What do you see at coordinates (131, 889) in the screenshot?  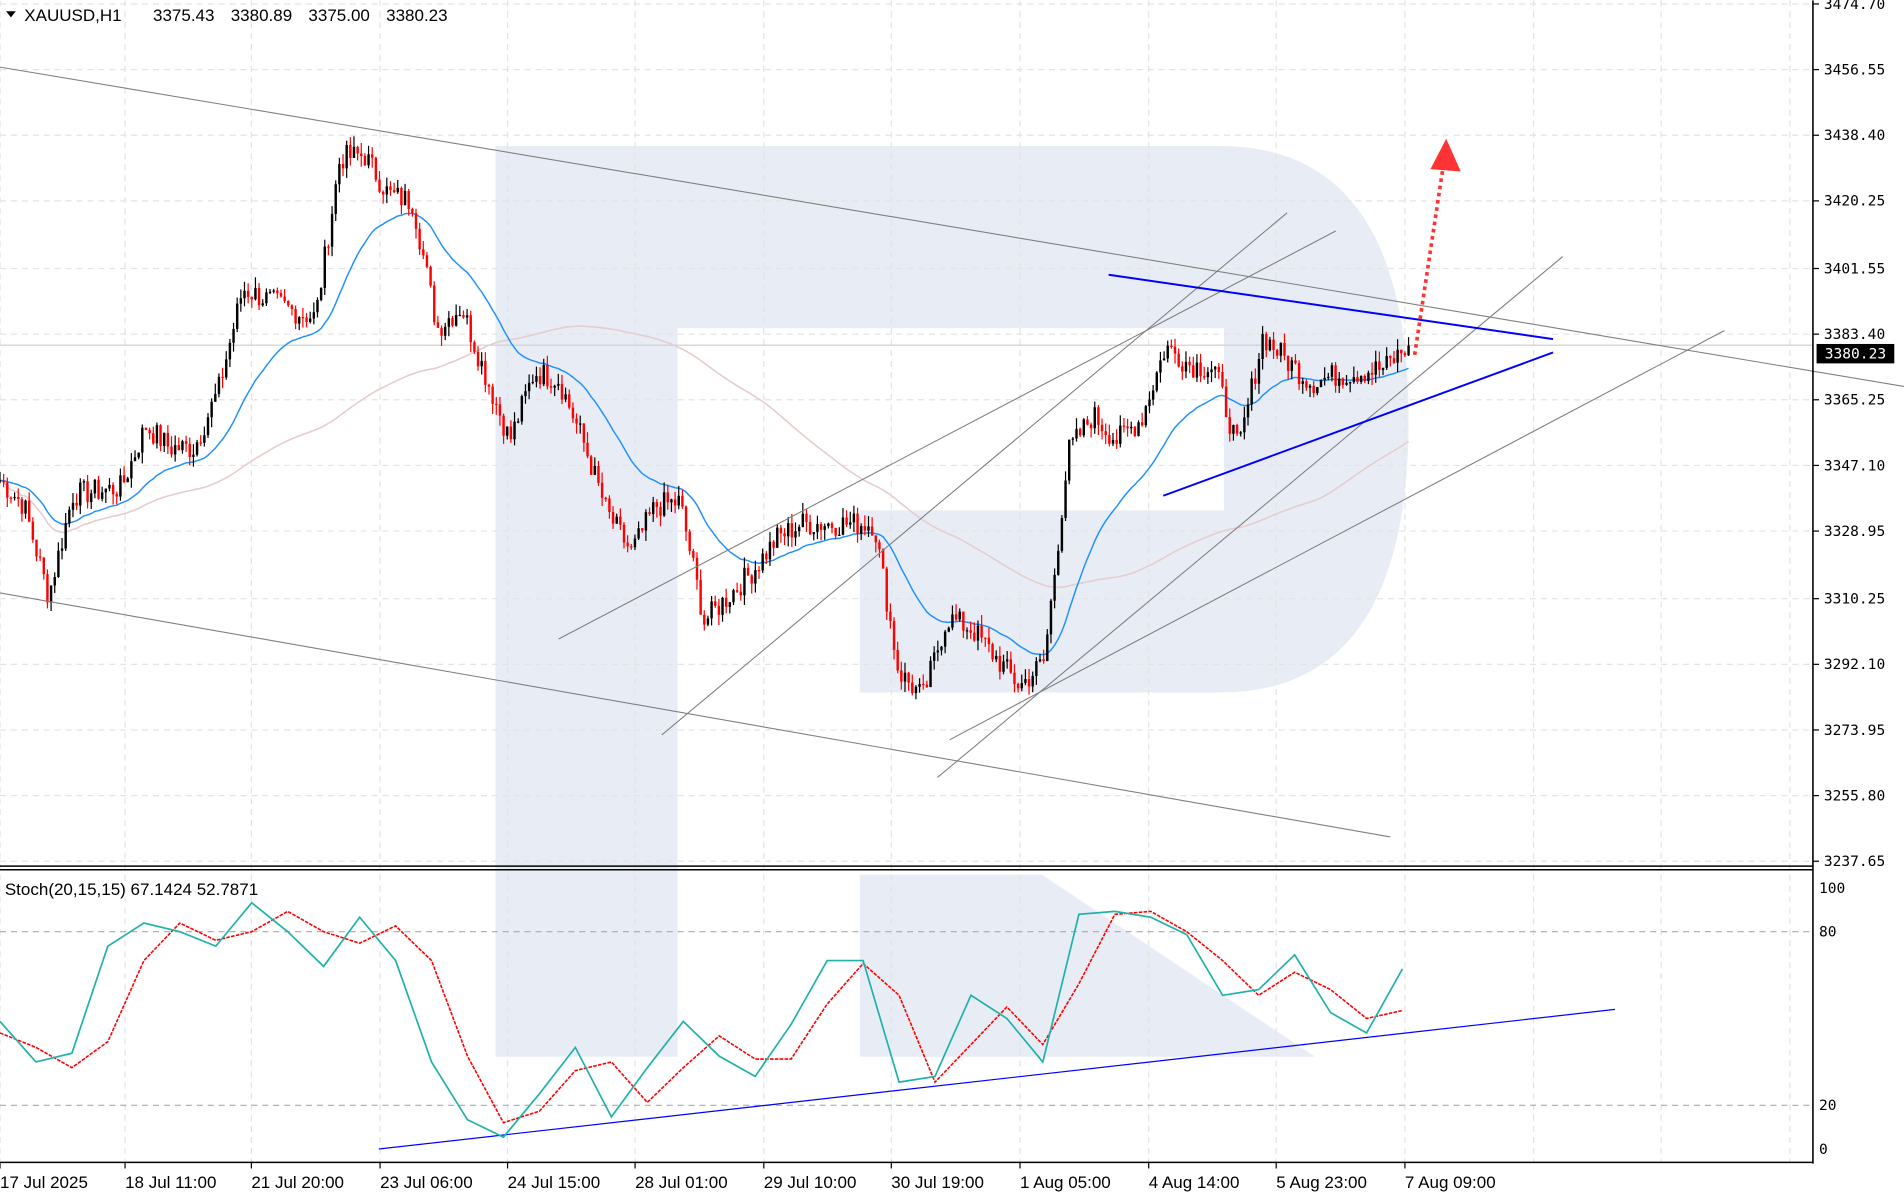 I see `indicator-label: Stoch(20,15,15) 67.1424 52.7871` at bounding box center [131, 889].